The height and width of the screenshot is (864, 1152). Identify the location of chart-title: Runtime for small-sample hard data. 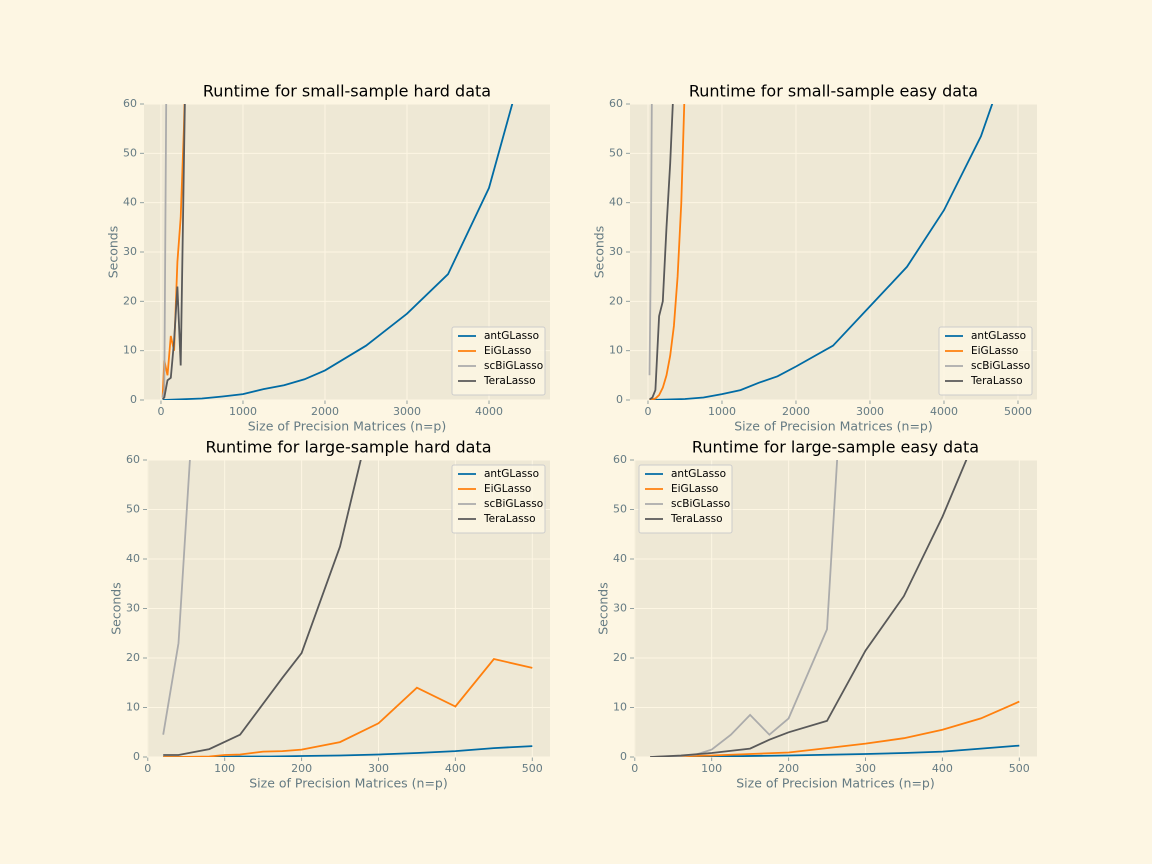
(347, 91).